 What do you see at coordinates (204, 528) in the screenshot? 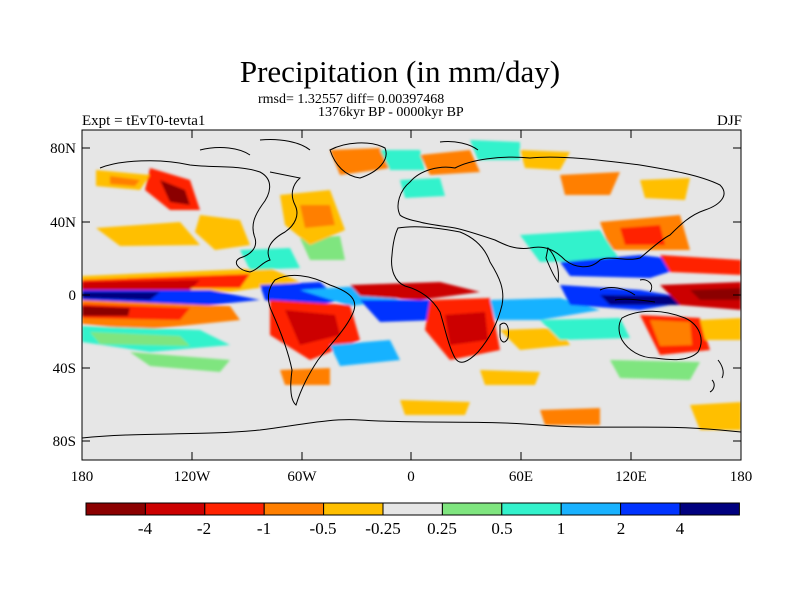
I see `colorbar-label: -2` at bounding box center [204, 528].